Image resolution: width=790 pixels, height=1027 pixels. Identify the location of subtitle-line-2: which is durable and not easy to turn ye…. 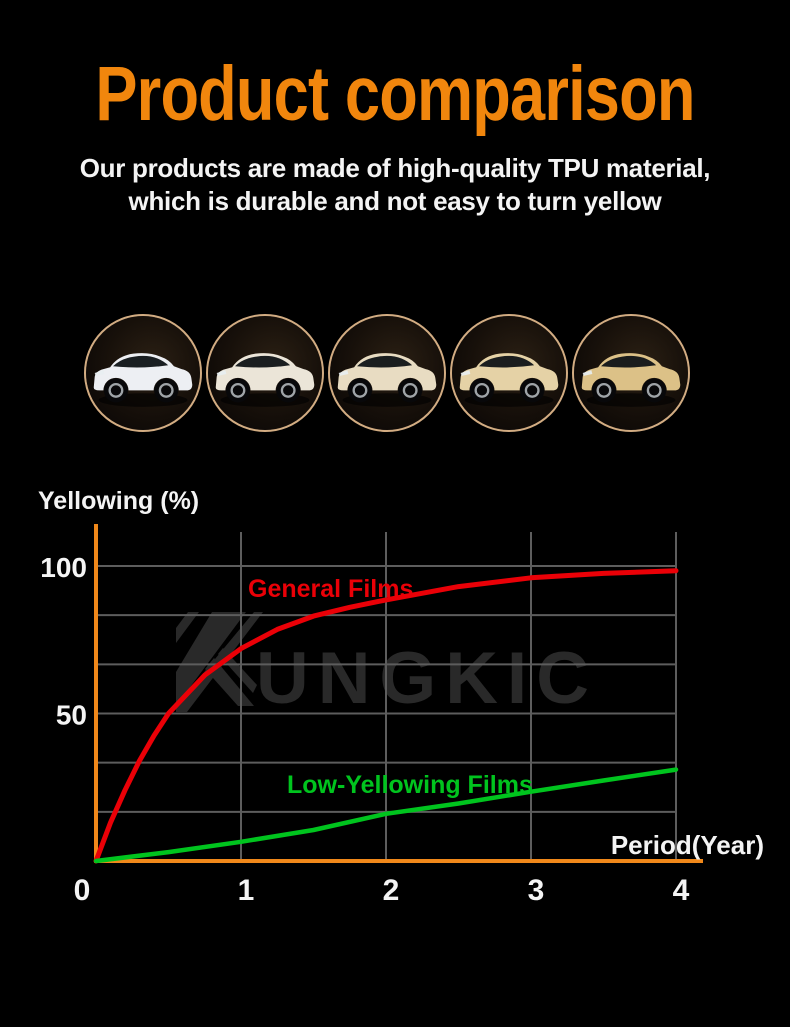
(395, 201).